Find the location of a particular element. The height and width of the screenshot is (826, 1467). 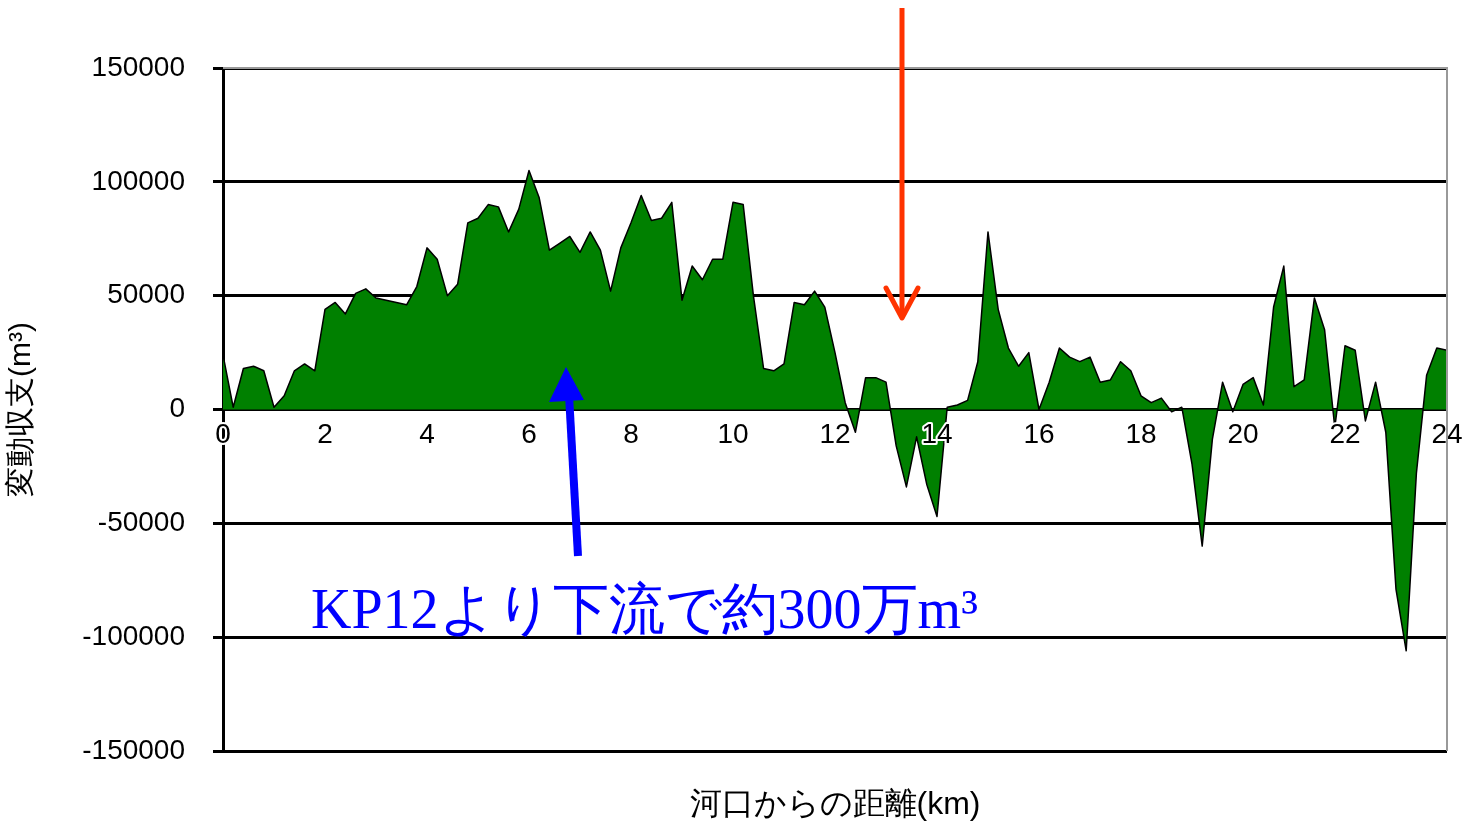

y-axis-title: 変動収支(m³) is located at coordinates (20, 409).